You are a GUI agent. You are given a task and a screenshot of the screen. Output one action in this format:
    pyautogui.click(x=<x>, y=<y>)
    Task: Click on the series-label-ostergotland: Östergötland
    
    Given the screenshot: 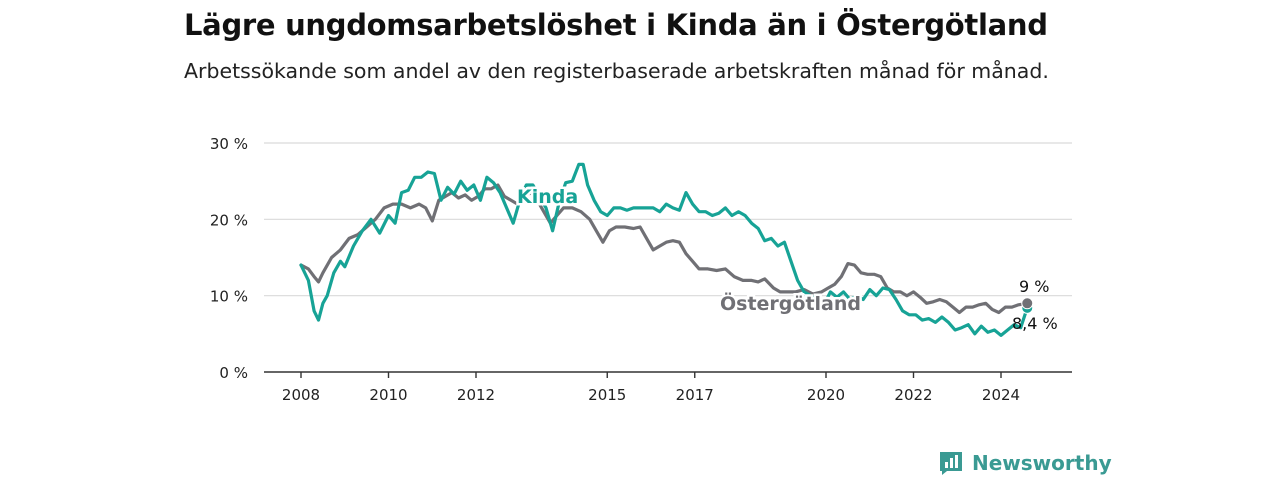 What is the action you would take?
    pyautogui.click(x=790, y=303)
    